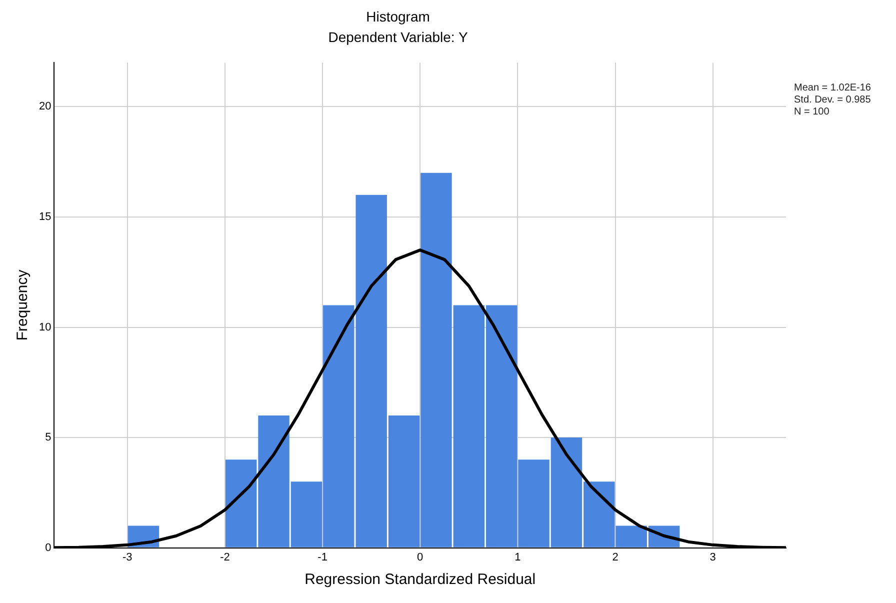  What do you see at coordinates (23, 305) in the screenshot?
I see `y-axis-title: Frequency` at bounding box center [23, 305].